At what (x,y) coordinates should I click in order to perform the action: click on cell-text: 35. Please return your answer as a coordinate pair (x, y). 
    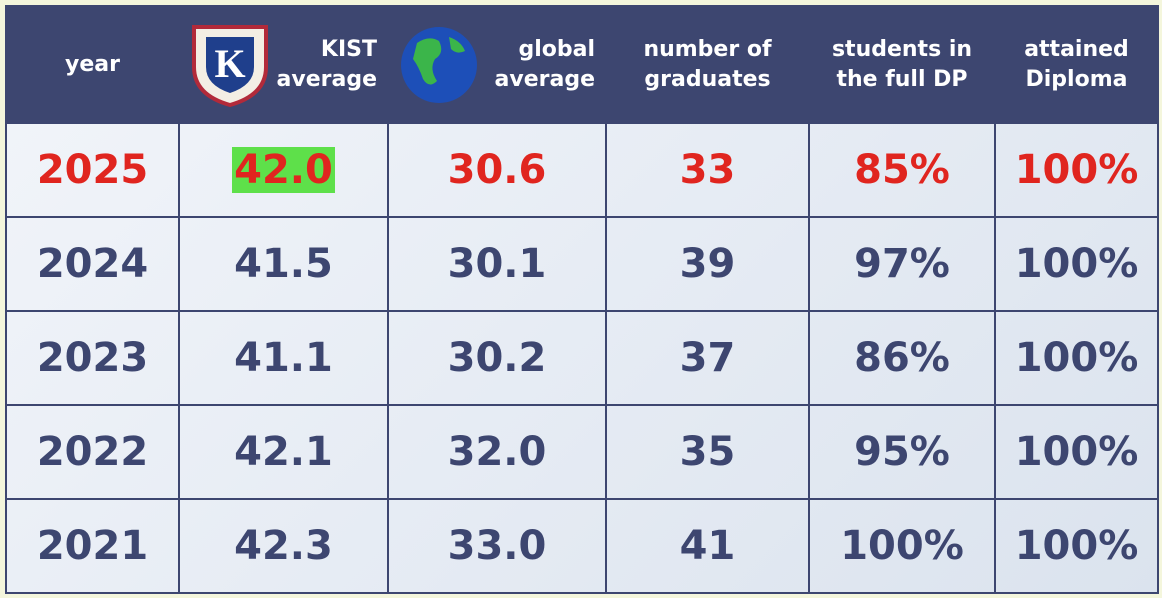
    Looking at the image, I should click on (707, 452).